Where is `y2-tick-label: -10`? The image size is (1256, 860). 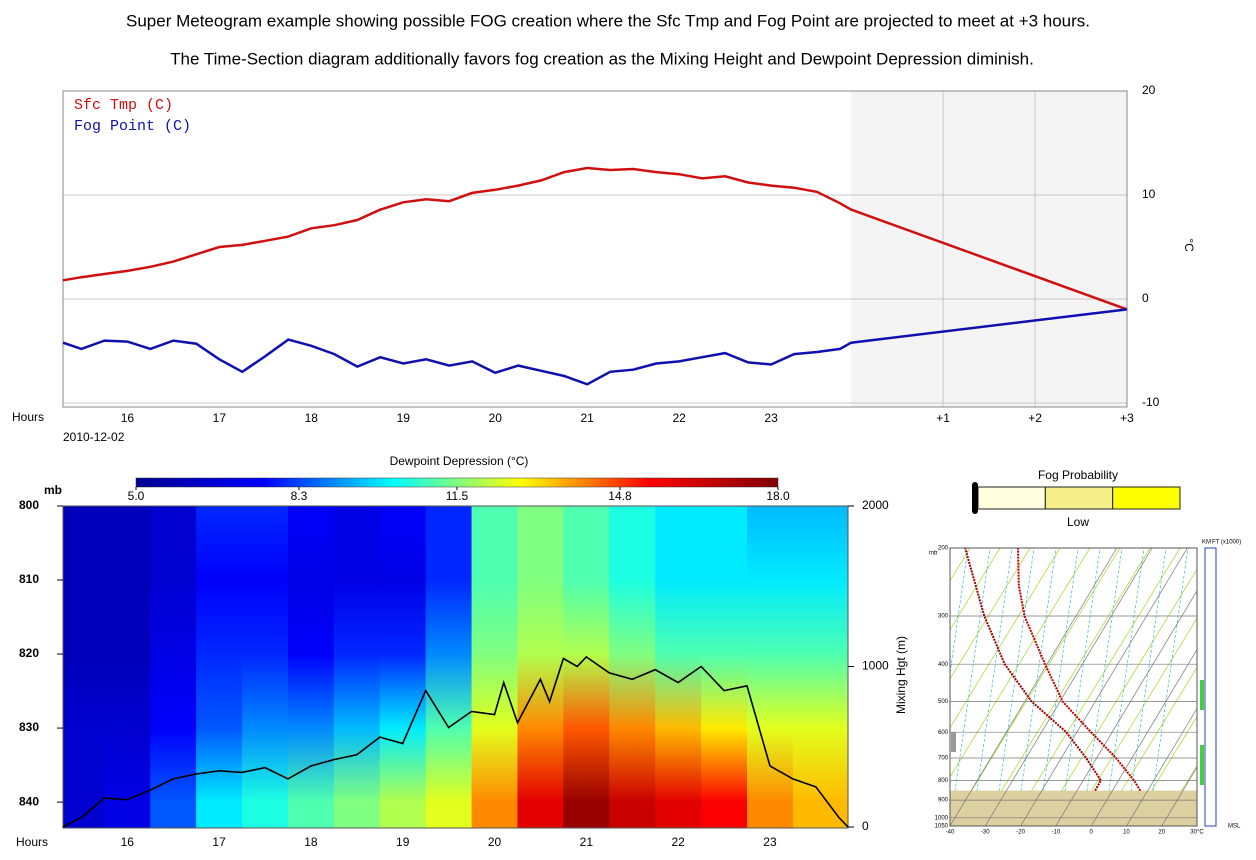
y2-tick-label: -10 is located at coordinates (1151, 402).